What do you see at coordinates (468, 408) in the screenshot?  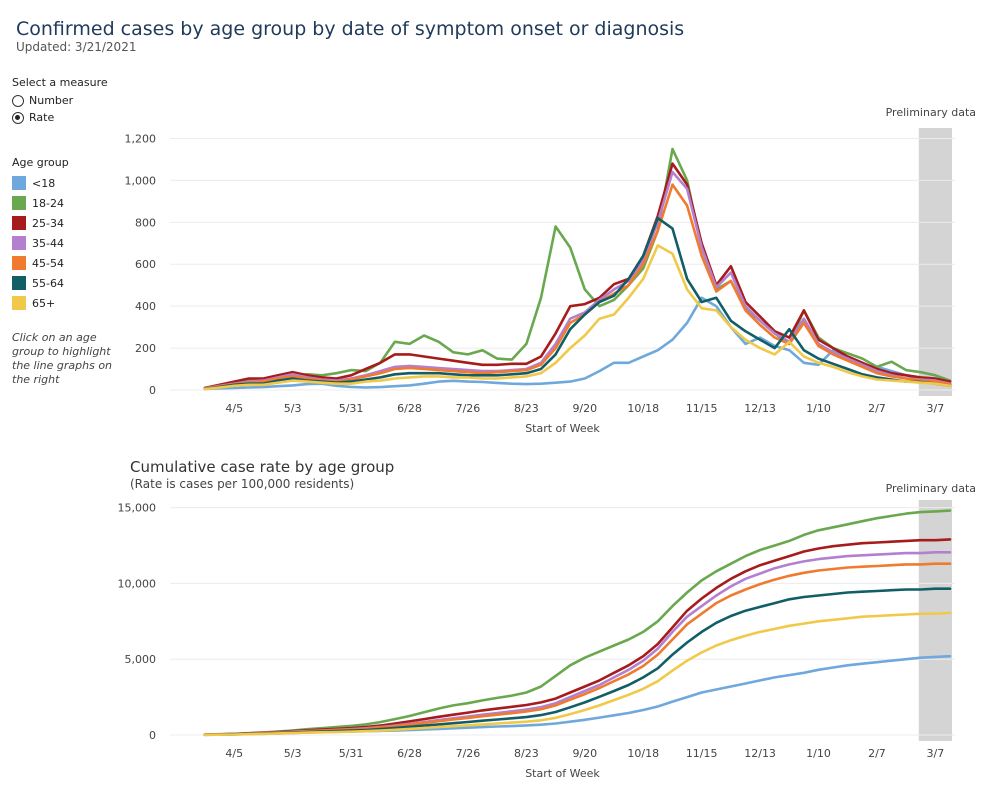 I see `cases-xtick-label: 7/26` at bounding box center [468, 408].